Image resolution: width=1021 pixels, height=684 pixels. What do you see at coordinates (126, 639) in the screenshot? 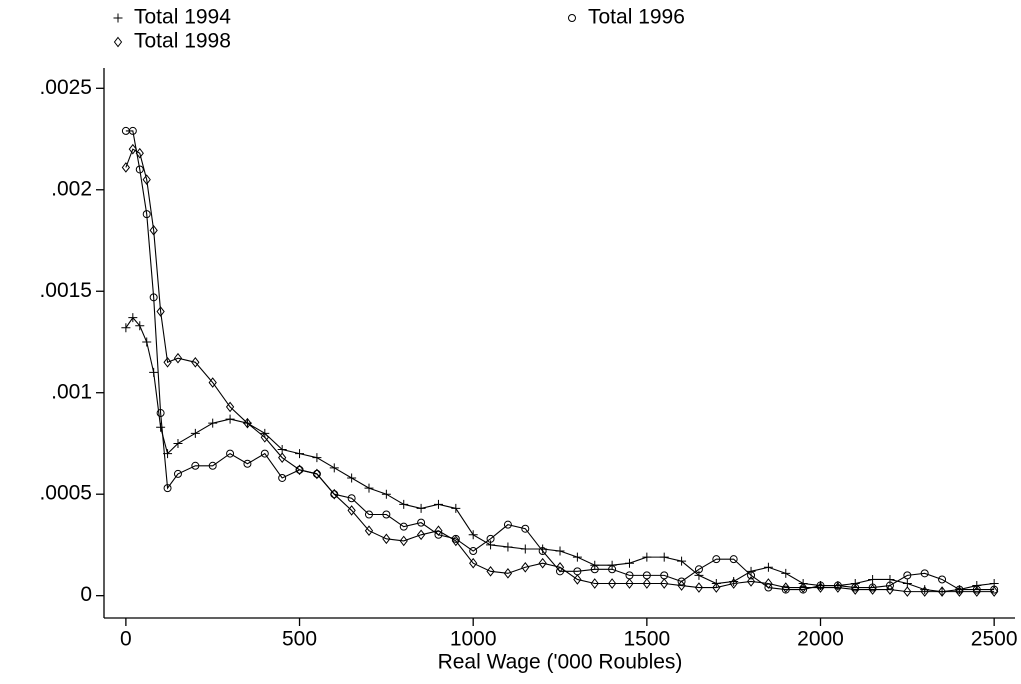
I see `x-tick-label: 0` at bounding box center [126, 639].